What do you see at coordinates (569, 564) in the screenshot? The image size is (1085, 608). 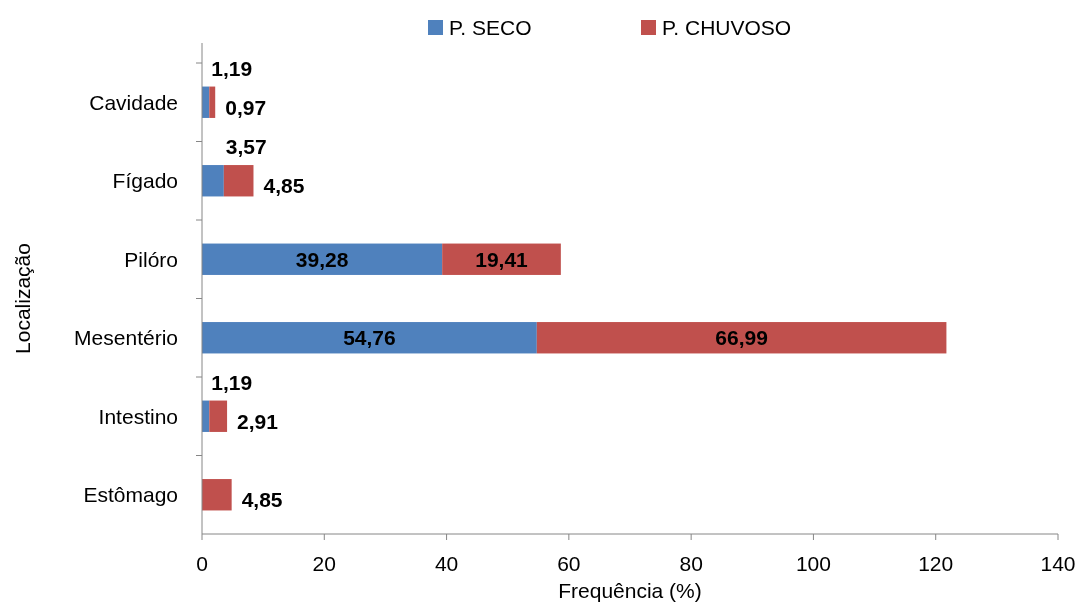 I see `x-tick-label: 60` at bounding box center [569, 564].